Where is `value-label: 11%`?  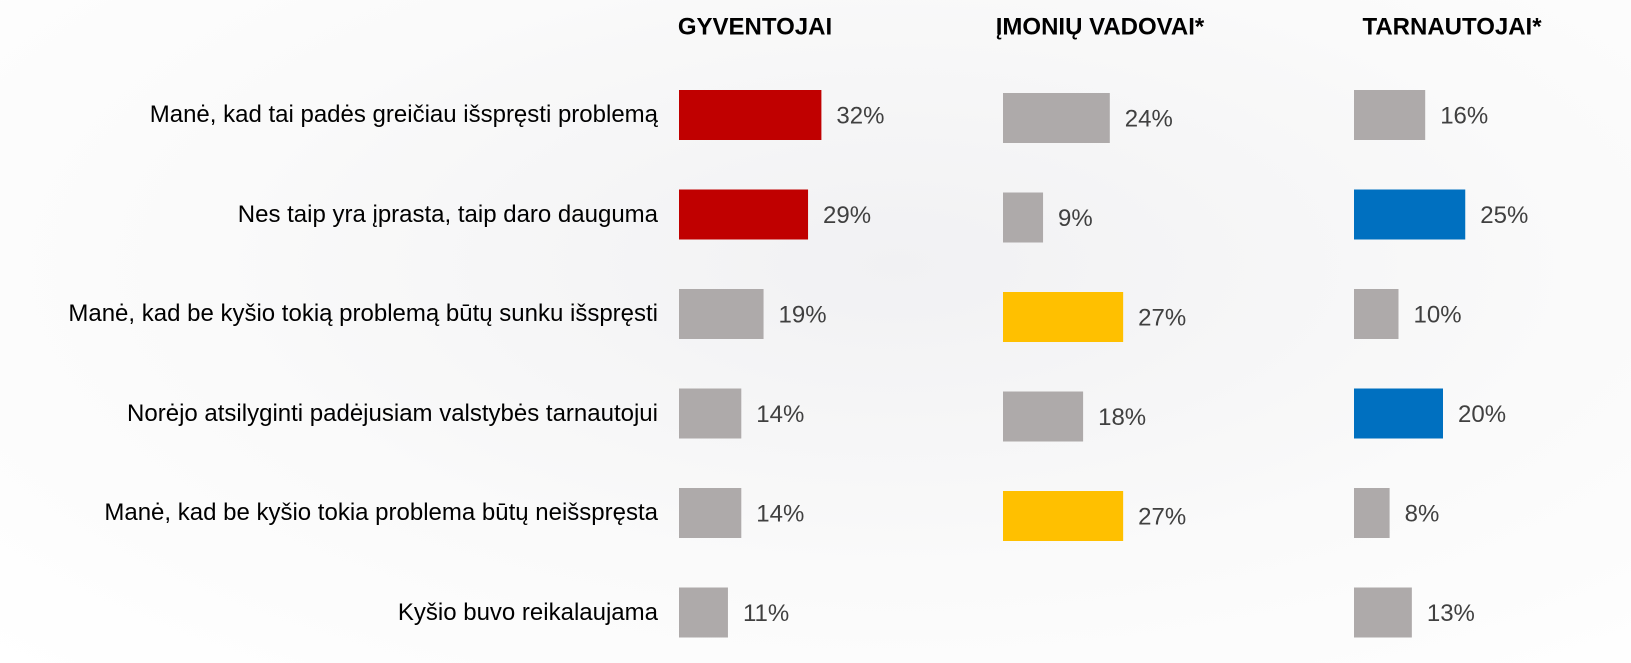 value-label: 11% is located at coordinates (766, 613).